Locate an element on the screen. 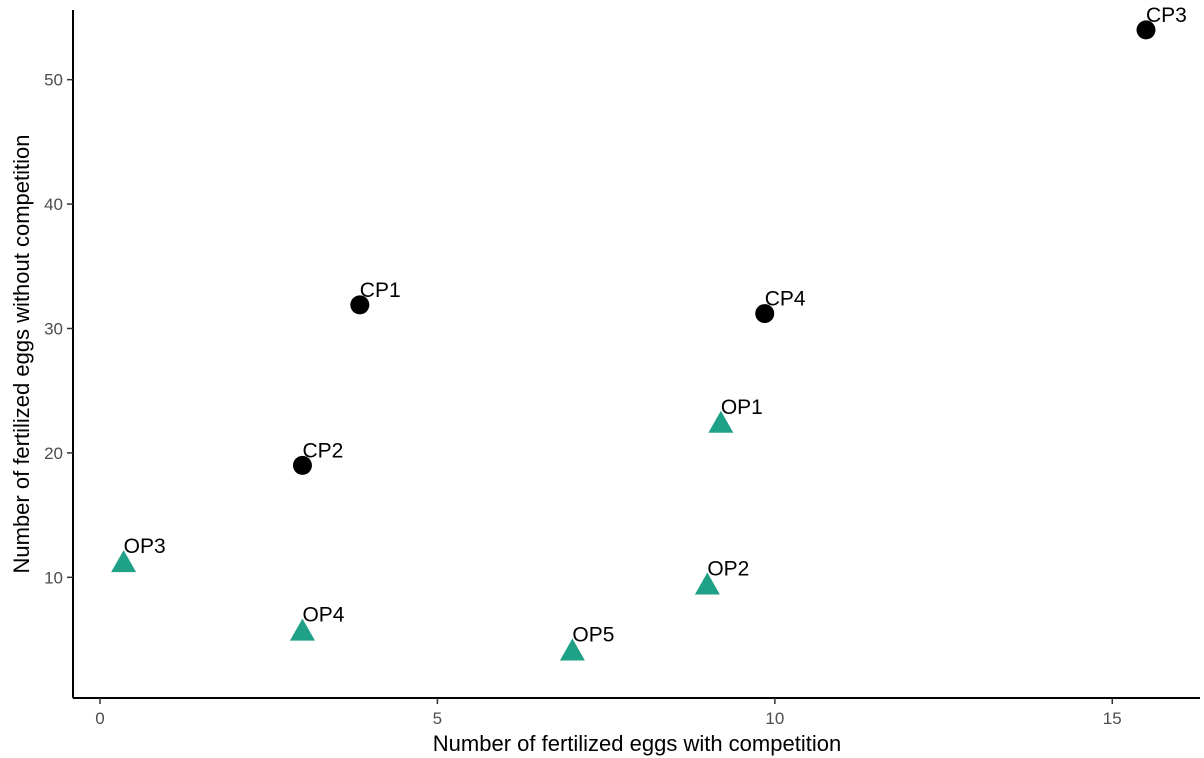 The image size is (1204, 758). y-tick-label: 30 is located at coordinates (53, 328).